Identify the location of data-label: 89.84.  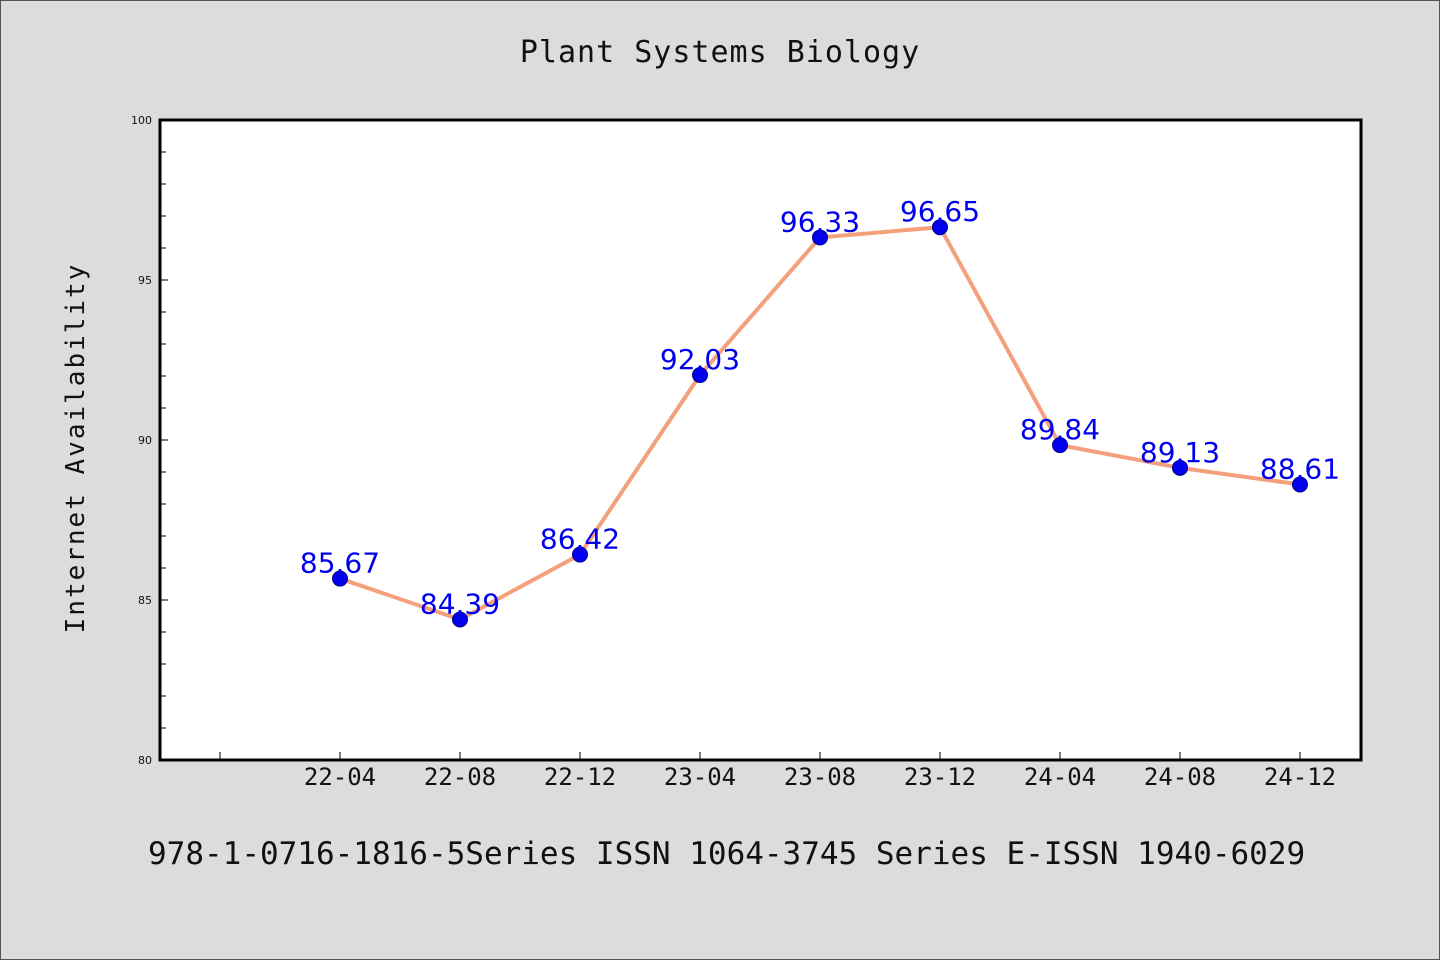
(1060, 429).